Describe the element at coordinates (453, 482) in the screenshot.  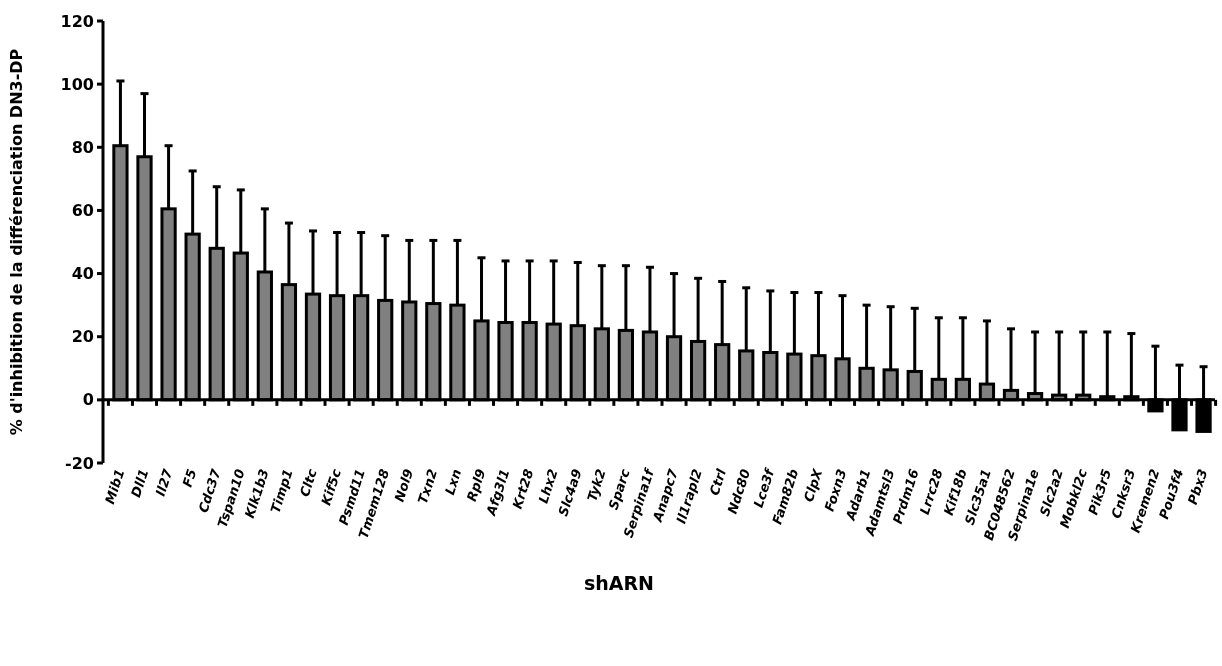
I see `x-tick-label: Lxn` at that location.